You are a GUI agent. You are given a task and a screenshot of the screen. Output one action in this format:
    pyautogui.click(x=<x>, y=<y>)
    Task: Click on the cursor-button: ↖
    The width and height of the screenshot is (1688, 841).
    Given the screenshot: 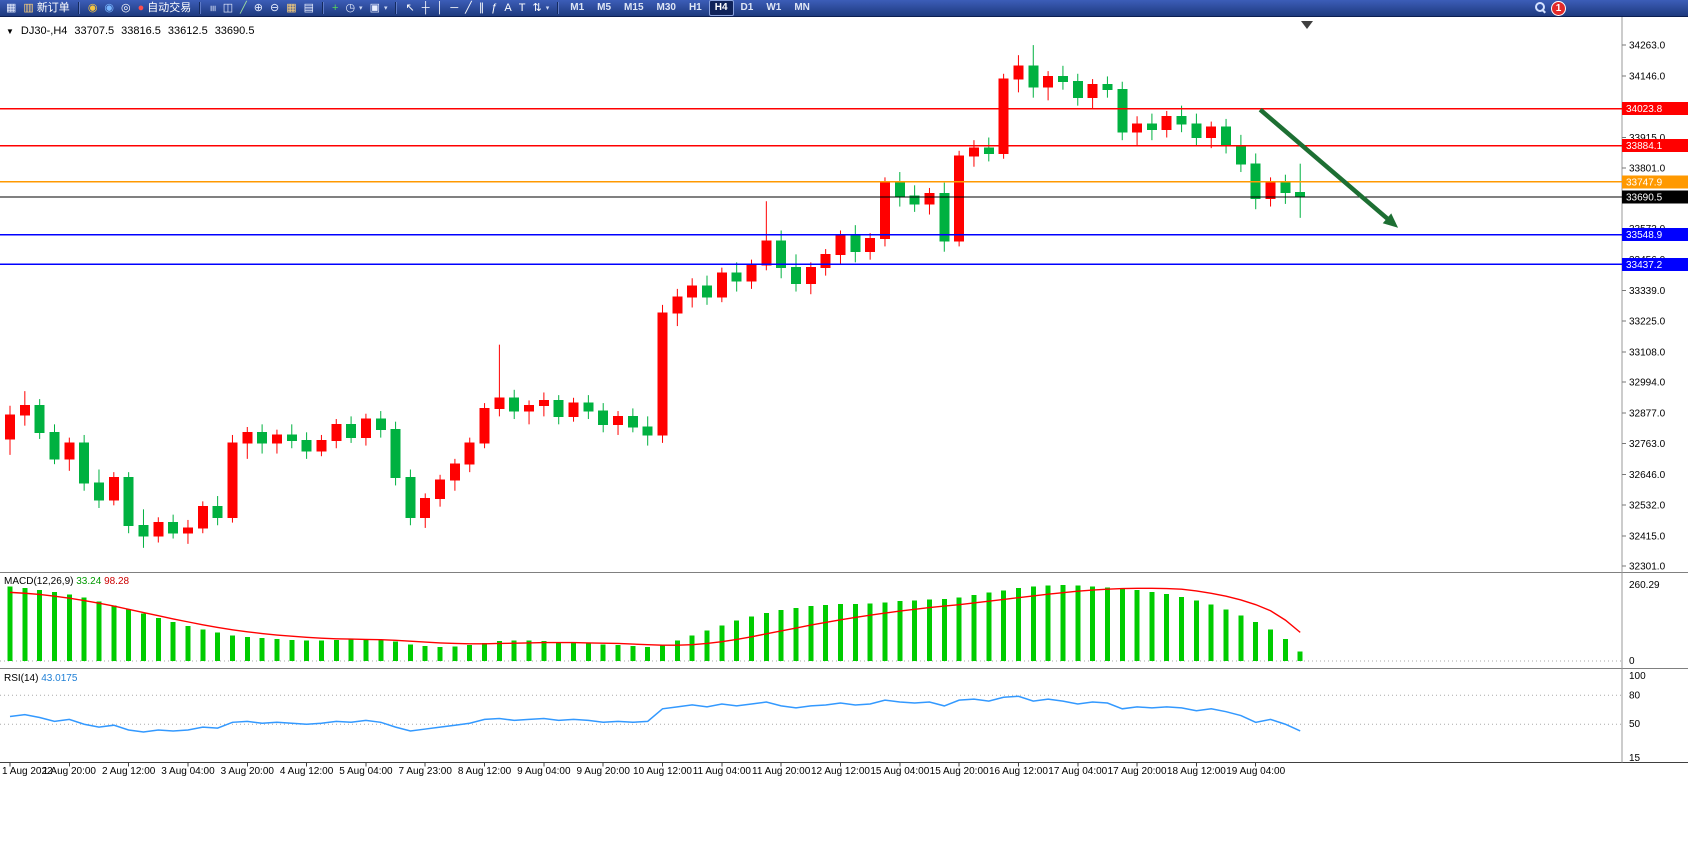 What is the action you would take?
    pyautogui.click(x=409, y=8)
    